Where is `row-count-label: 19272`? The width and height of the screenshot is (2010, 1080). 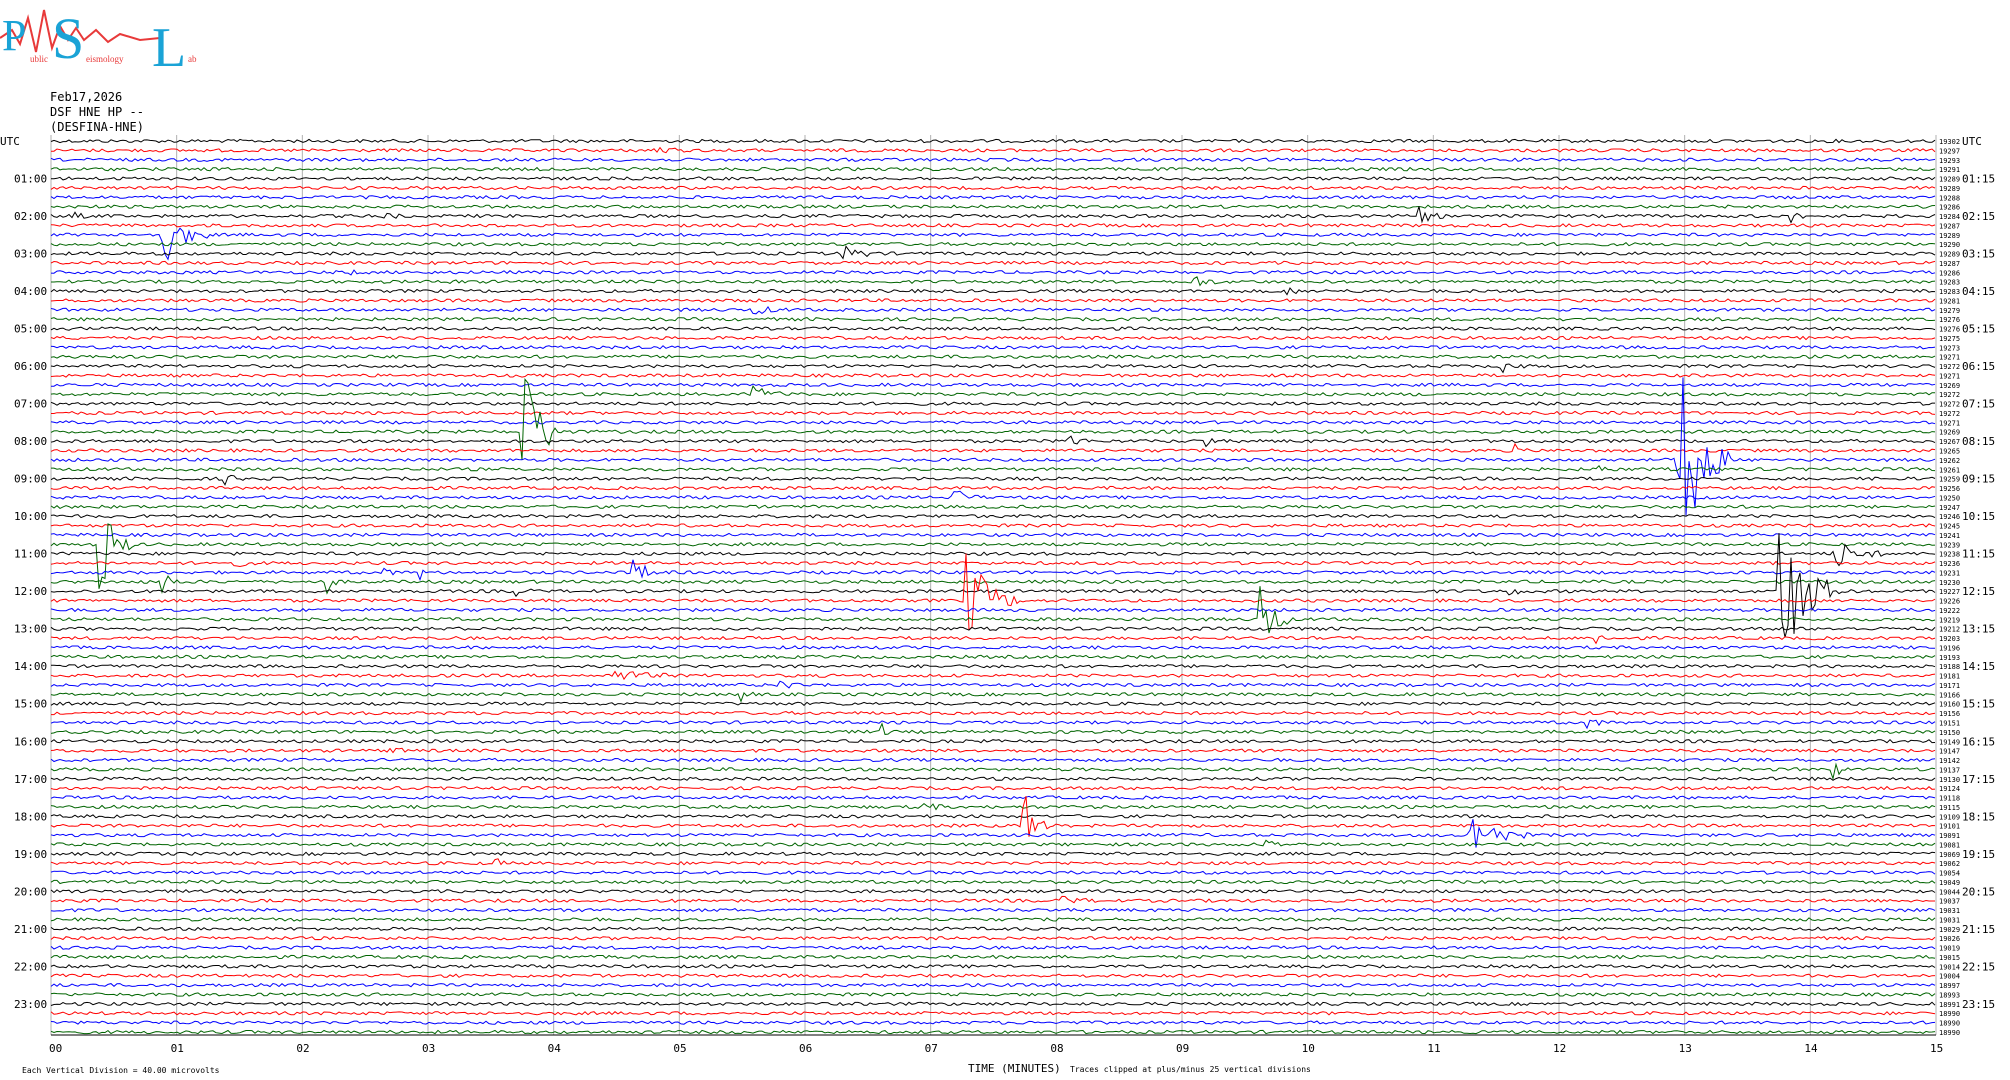 row-count-label: 19272 is located at coordinates (1949, 395).